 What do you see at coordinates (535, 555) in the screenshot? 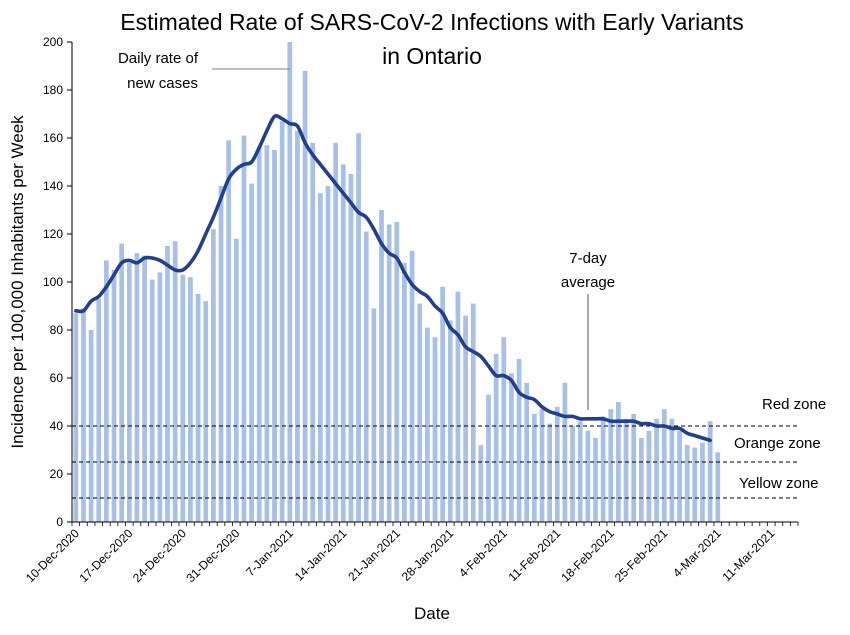
I see `x-tick-label: 11-Feb-2021` at bounding box center [535, 555].